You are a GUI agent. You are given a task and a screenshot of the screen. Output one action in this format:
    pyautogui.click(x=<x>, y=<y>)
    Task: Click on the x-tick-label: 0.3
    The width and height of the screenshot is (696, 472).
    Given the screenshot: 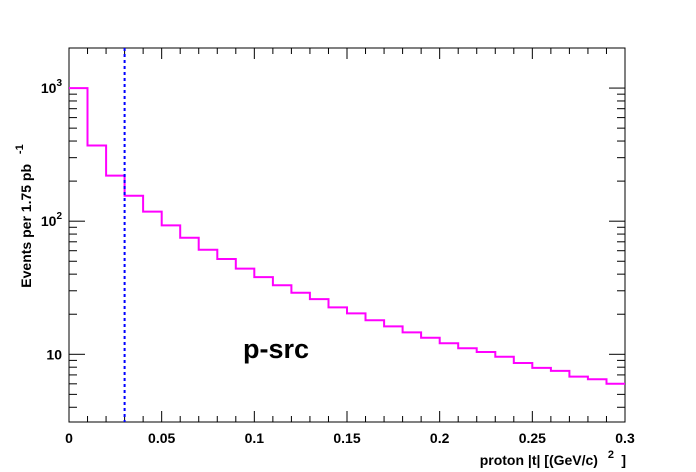 What is the action you would take?
    pyautogui.click(x=625, y=438)
    